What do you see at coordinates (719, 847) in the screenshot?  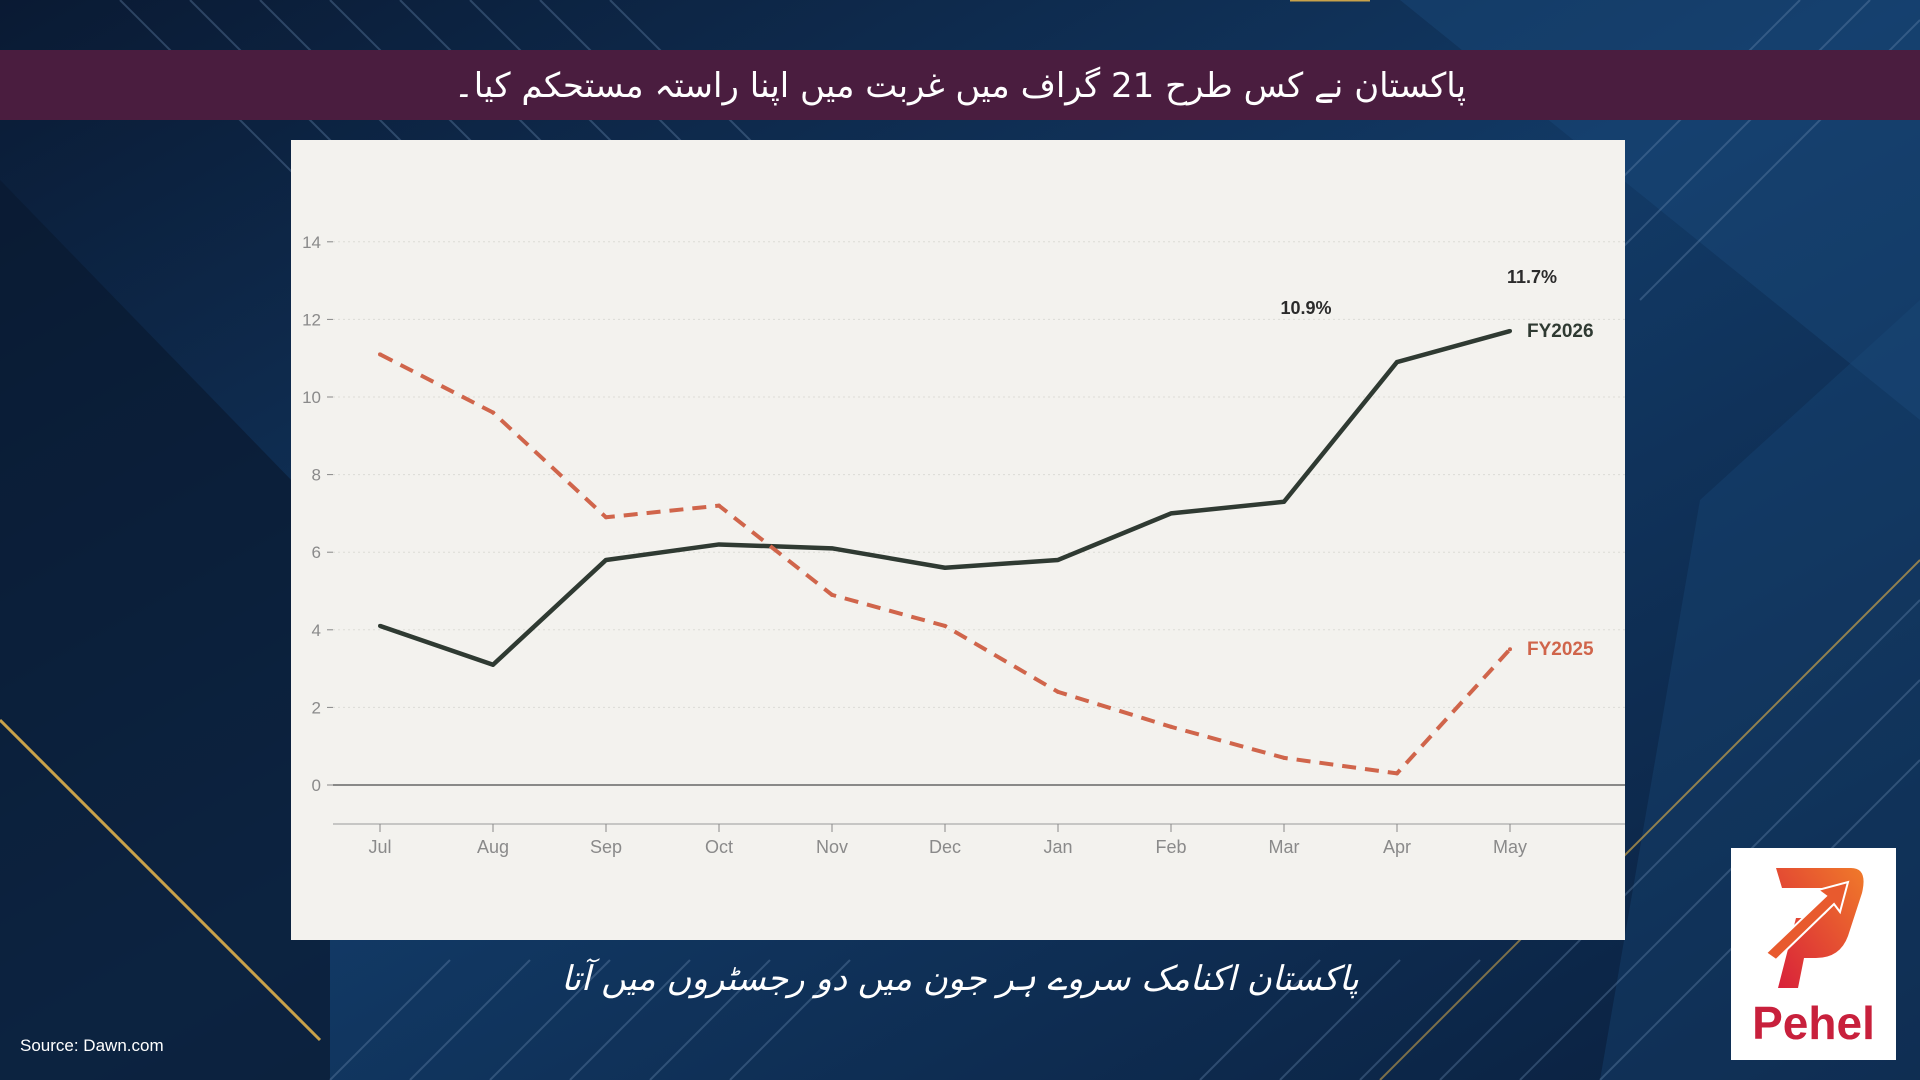 I see `x-tick-label: Oct` at bounding box center [719, 847].